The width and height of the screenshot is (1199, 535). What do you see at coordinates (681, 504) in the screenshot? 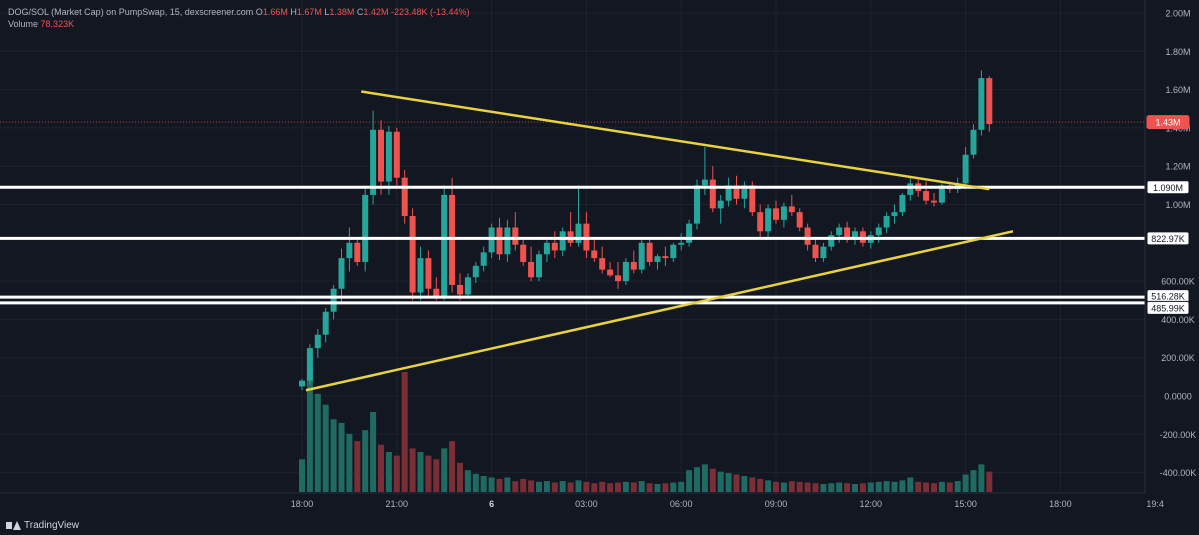
I see `x-axis-tick-label: 06:00` at bounding box center [681, 504].